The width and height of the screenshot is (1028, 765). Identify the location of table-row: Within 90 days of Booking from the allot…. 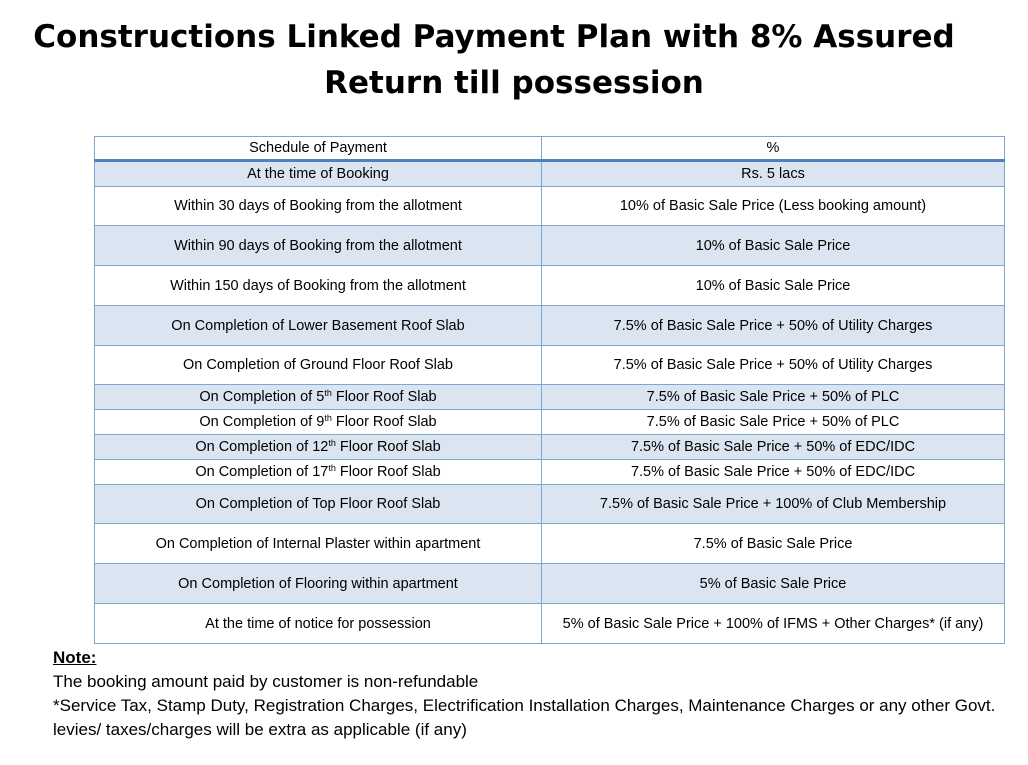
(549, 245).